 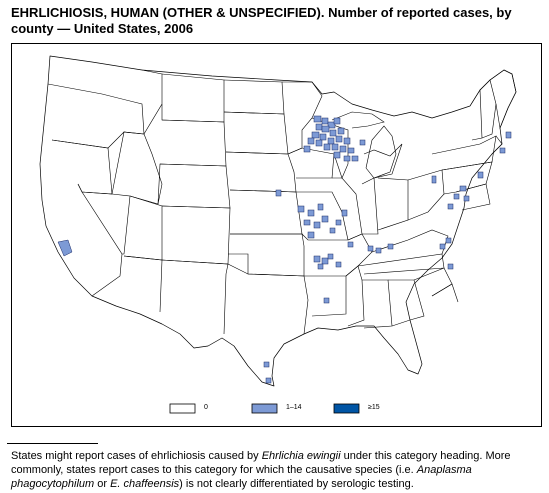 I want to click on legend-label-zero: 0, so click(x=206, y=407).